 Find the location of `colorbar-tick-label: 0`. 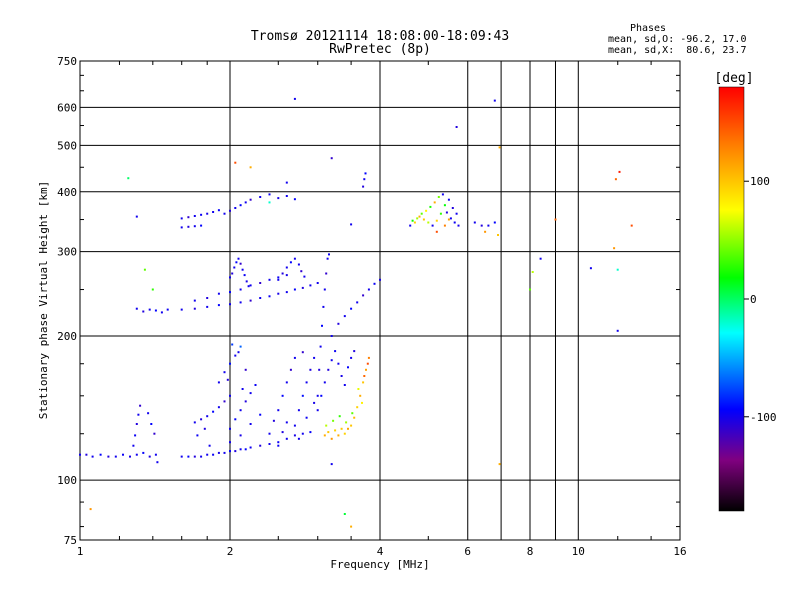

colorbar-tick-label: 0 is located at coordinates (753, 299).